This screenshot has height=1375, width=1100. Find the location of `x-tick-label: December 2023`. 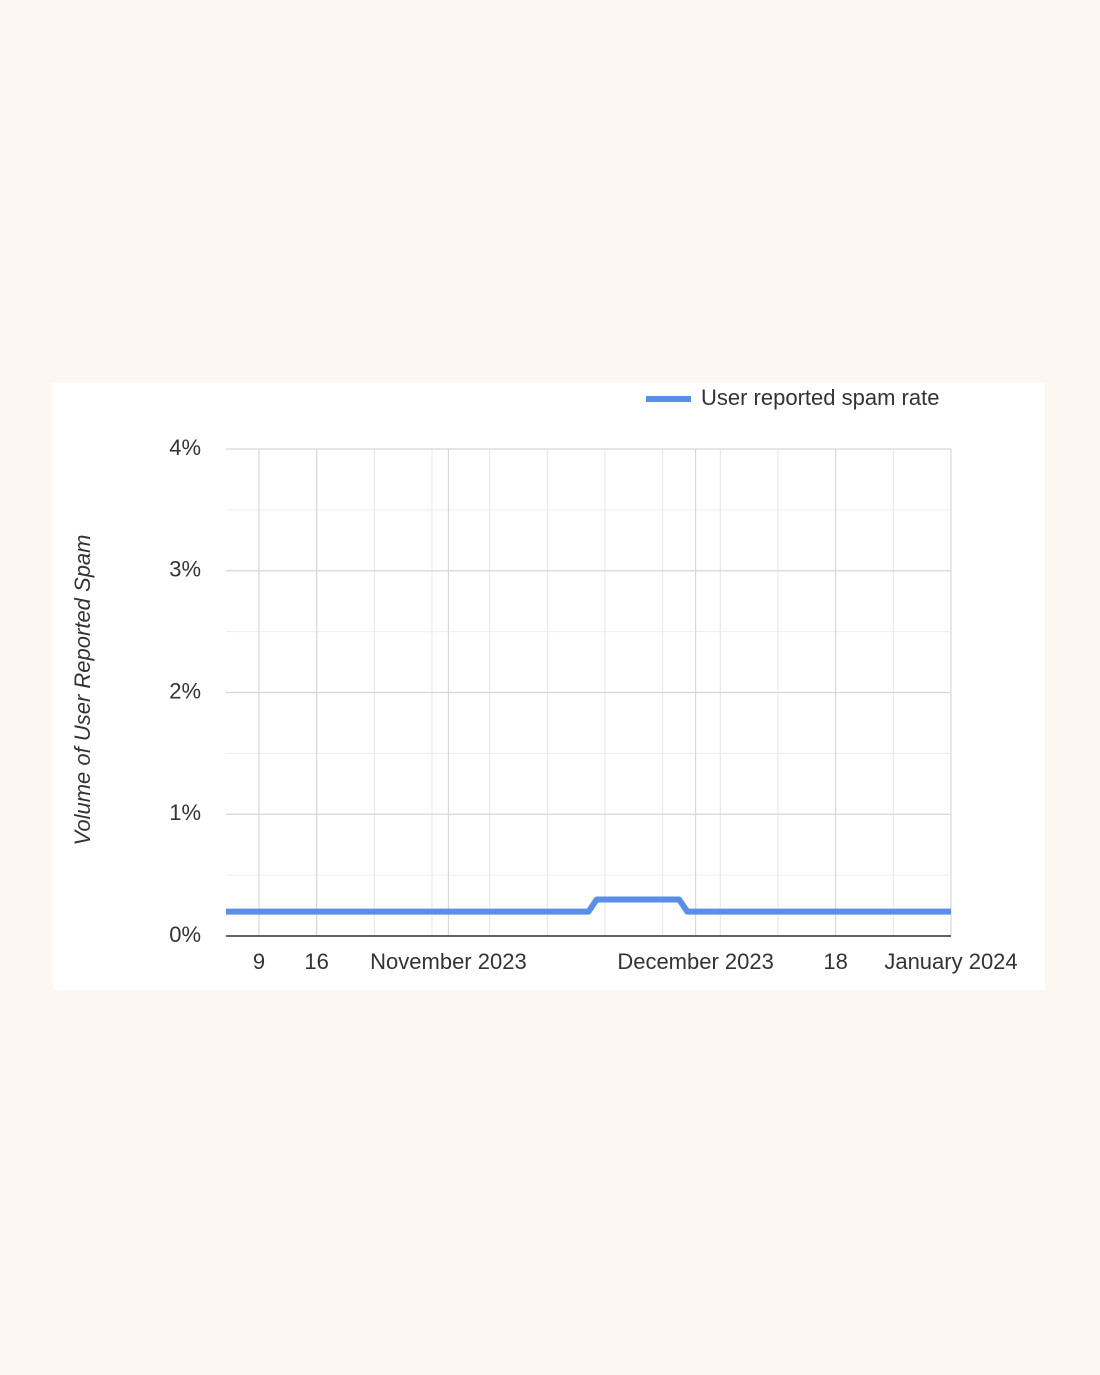

x-tick-label: December 2023 is located at coordinates (695, 961).